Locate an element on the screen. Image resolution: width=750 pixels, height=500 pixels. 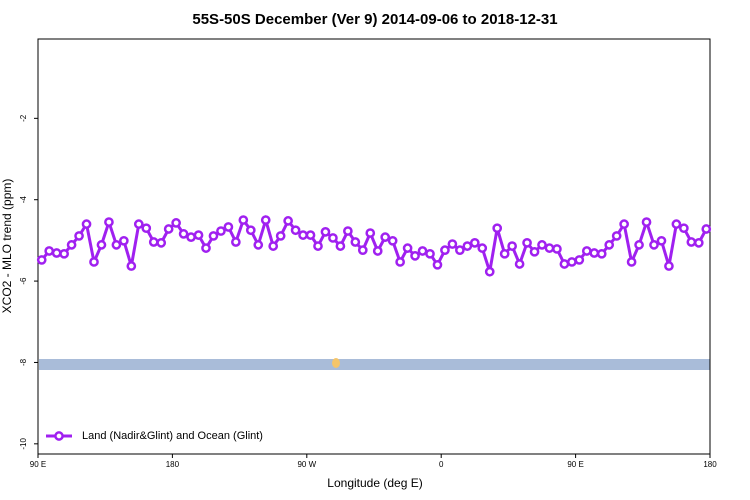
y-tick-label: -8 is located at coordinates (23, 362).